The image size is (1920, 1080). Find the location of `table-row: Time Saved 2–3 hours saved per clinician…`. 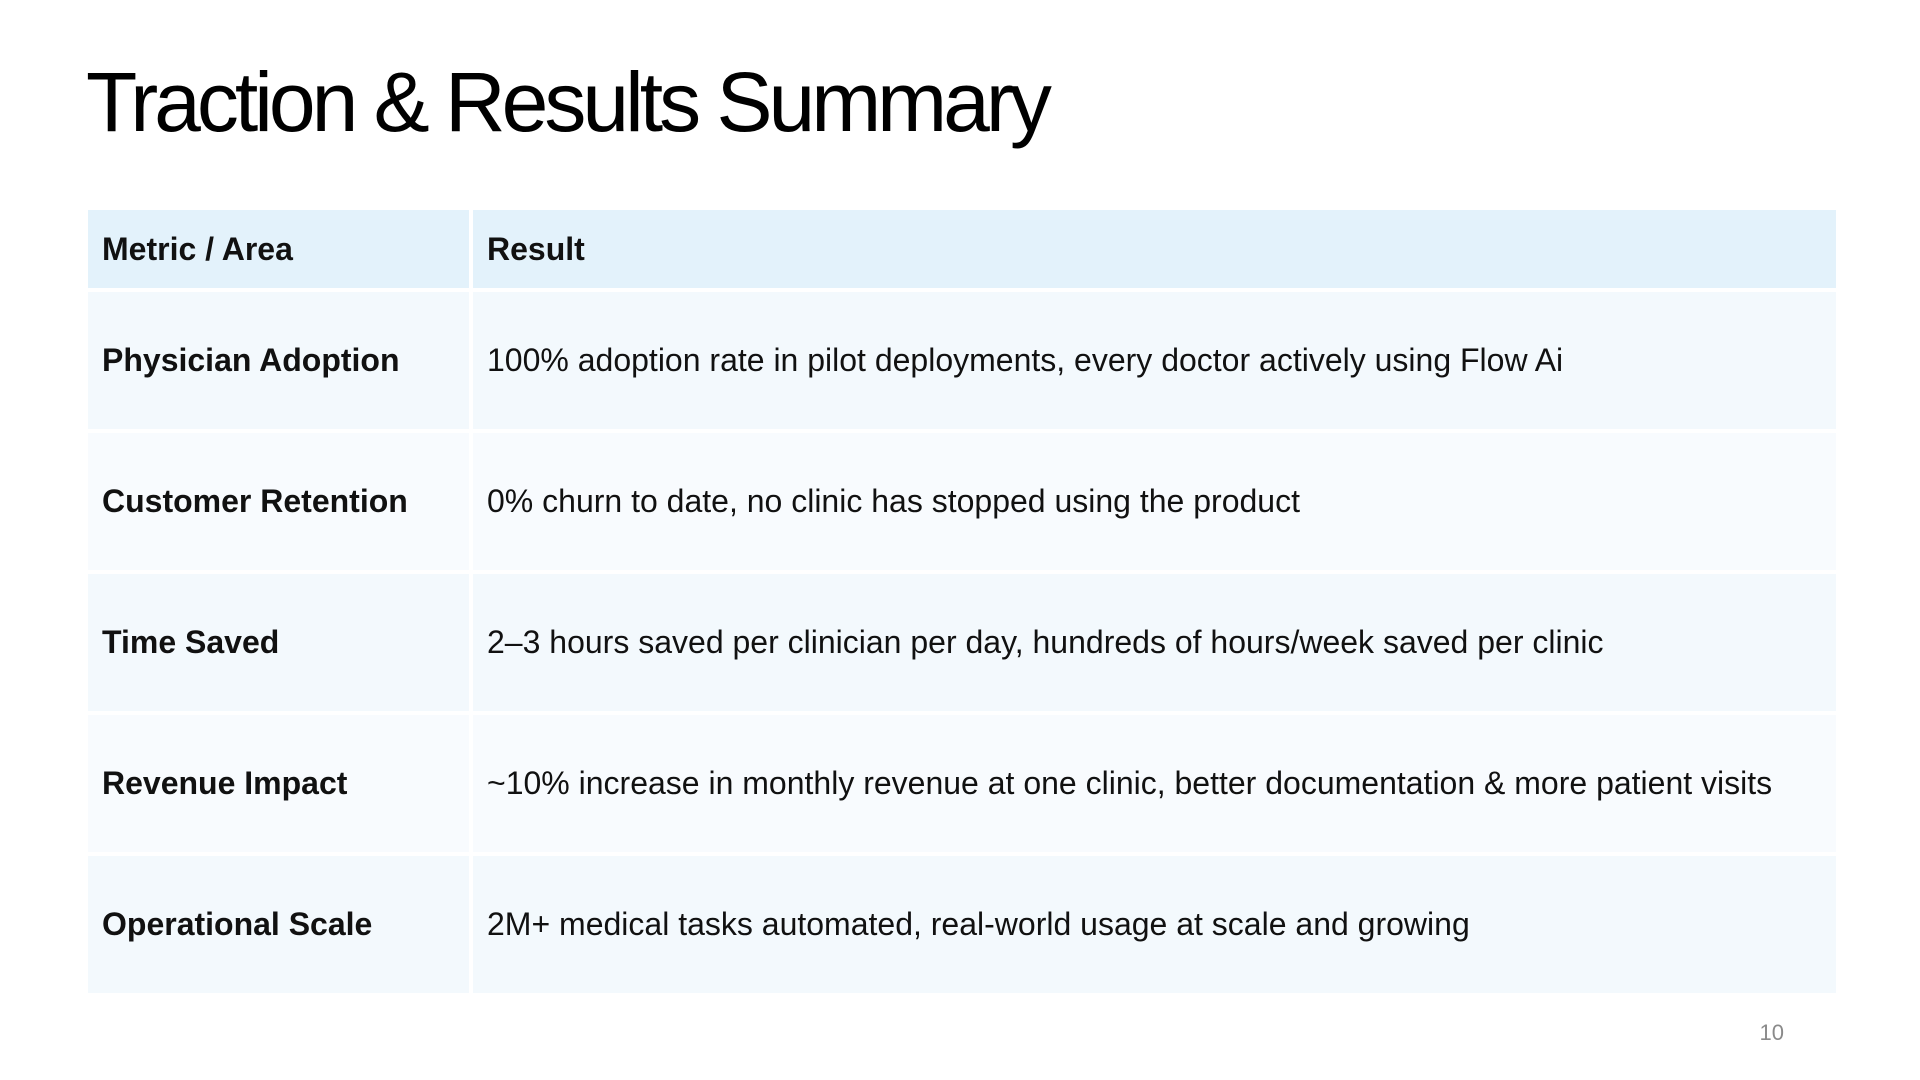

table-row: Time Saved 2–3 hours saved per clinician… is located at coordinates (962, 642).